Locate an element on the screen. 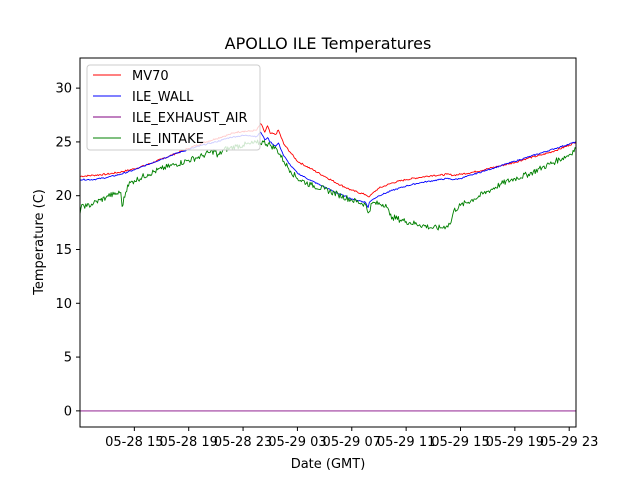 The width and height of the screenshot is (640, 480). y-tick-label: 15 is located at coordinates (63, 250).